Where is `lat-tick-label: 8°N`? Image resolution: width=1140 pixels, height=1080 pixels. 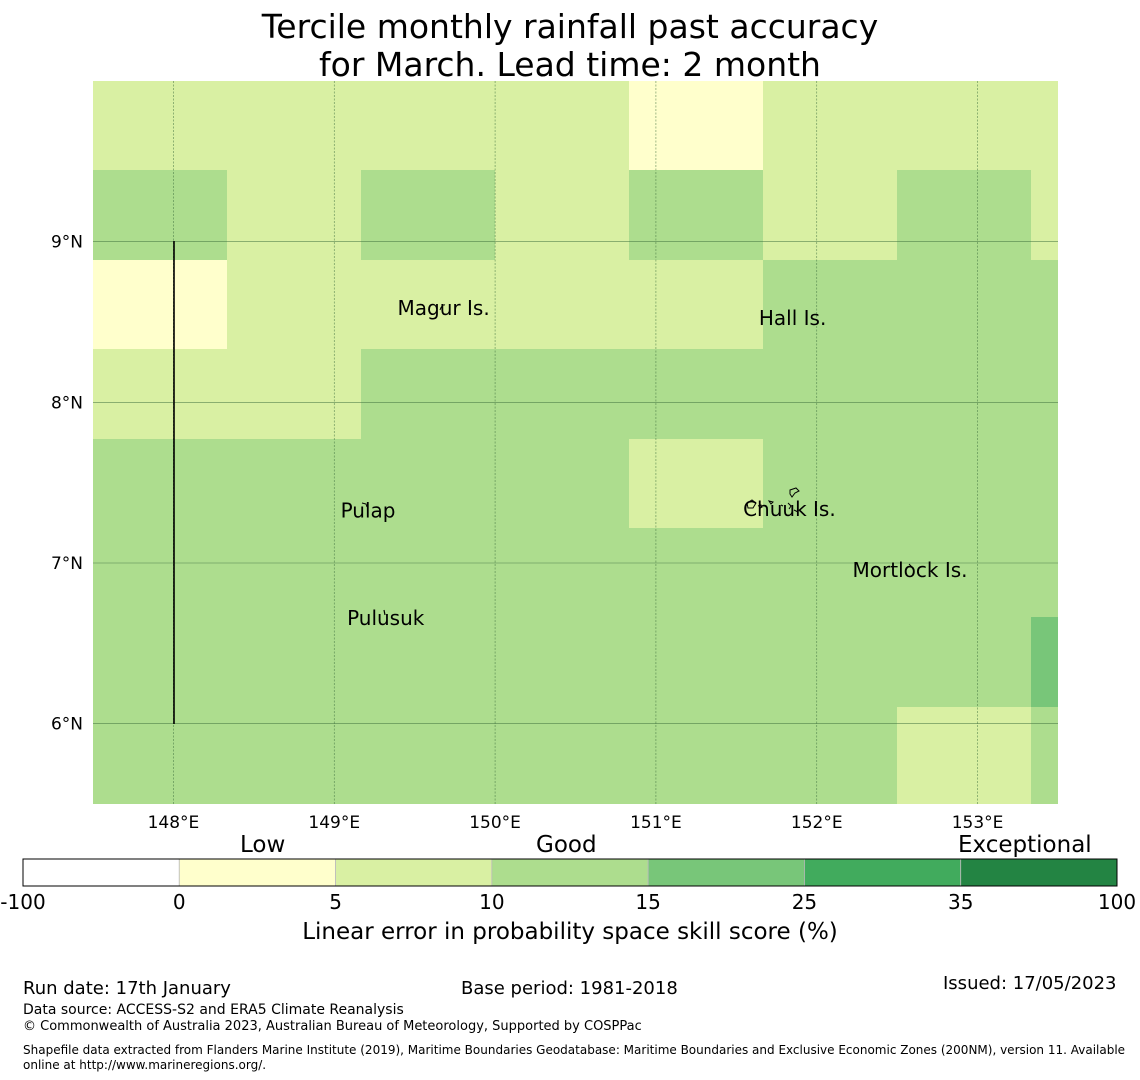
lat-tick-label: 8°N is located at coordinates (67, 403).